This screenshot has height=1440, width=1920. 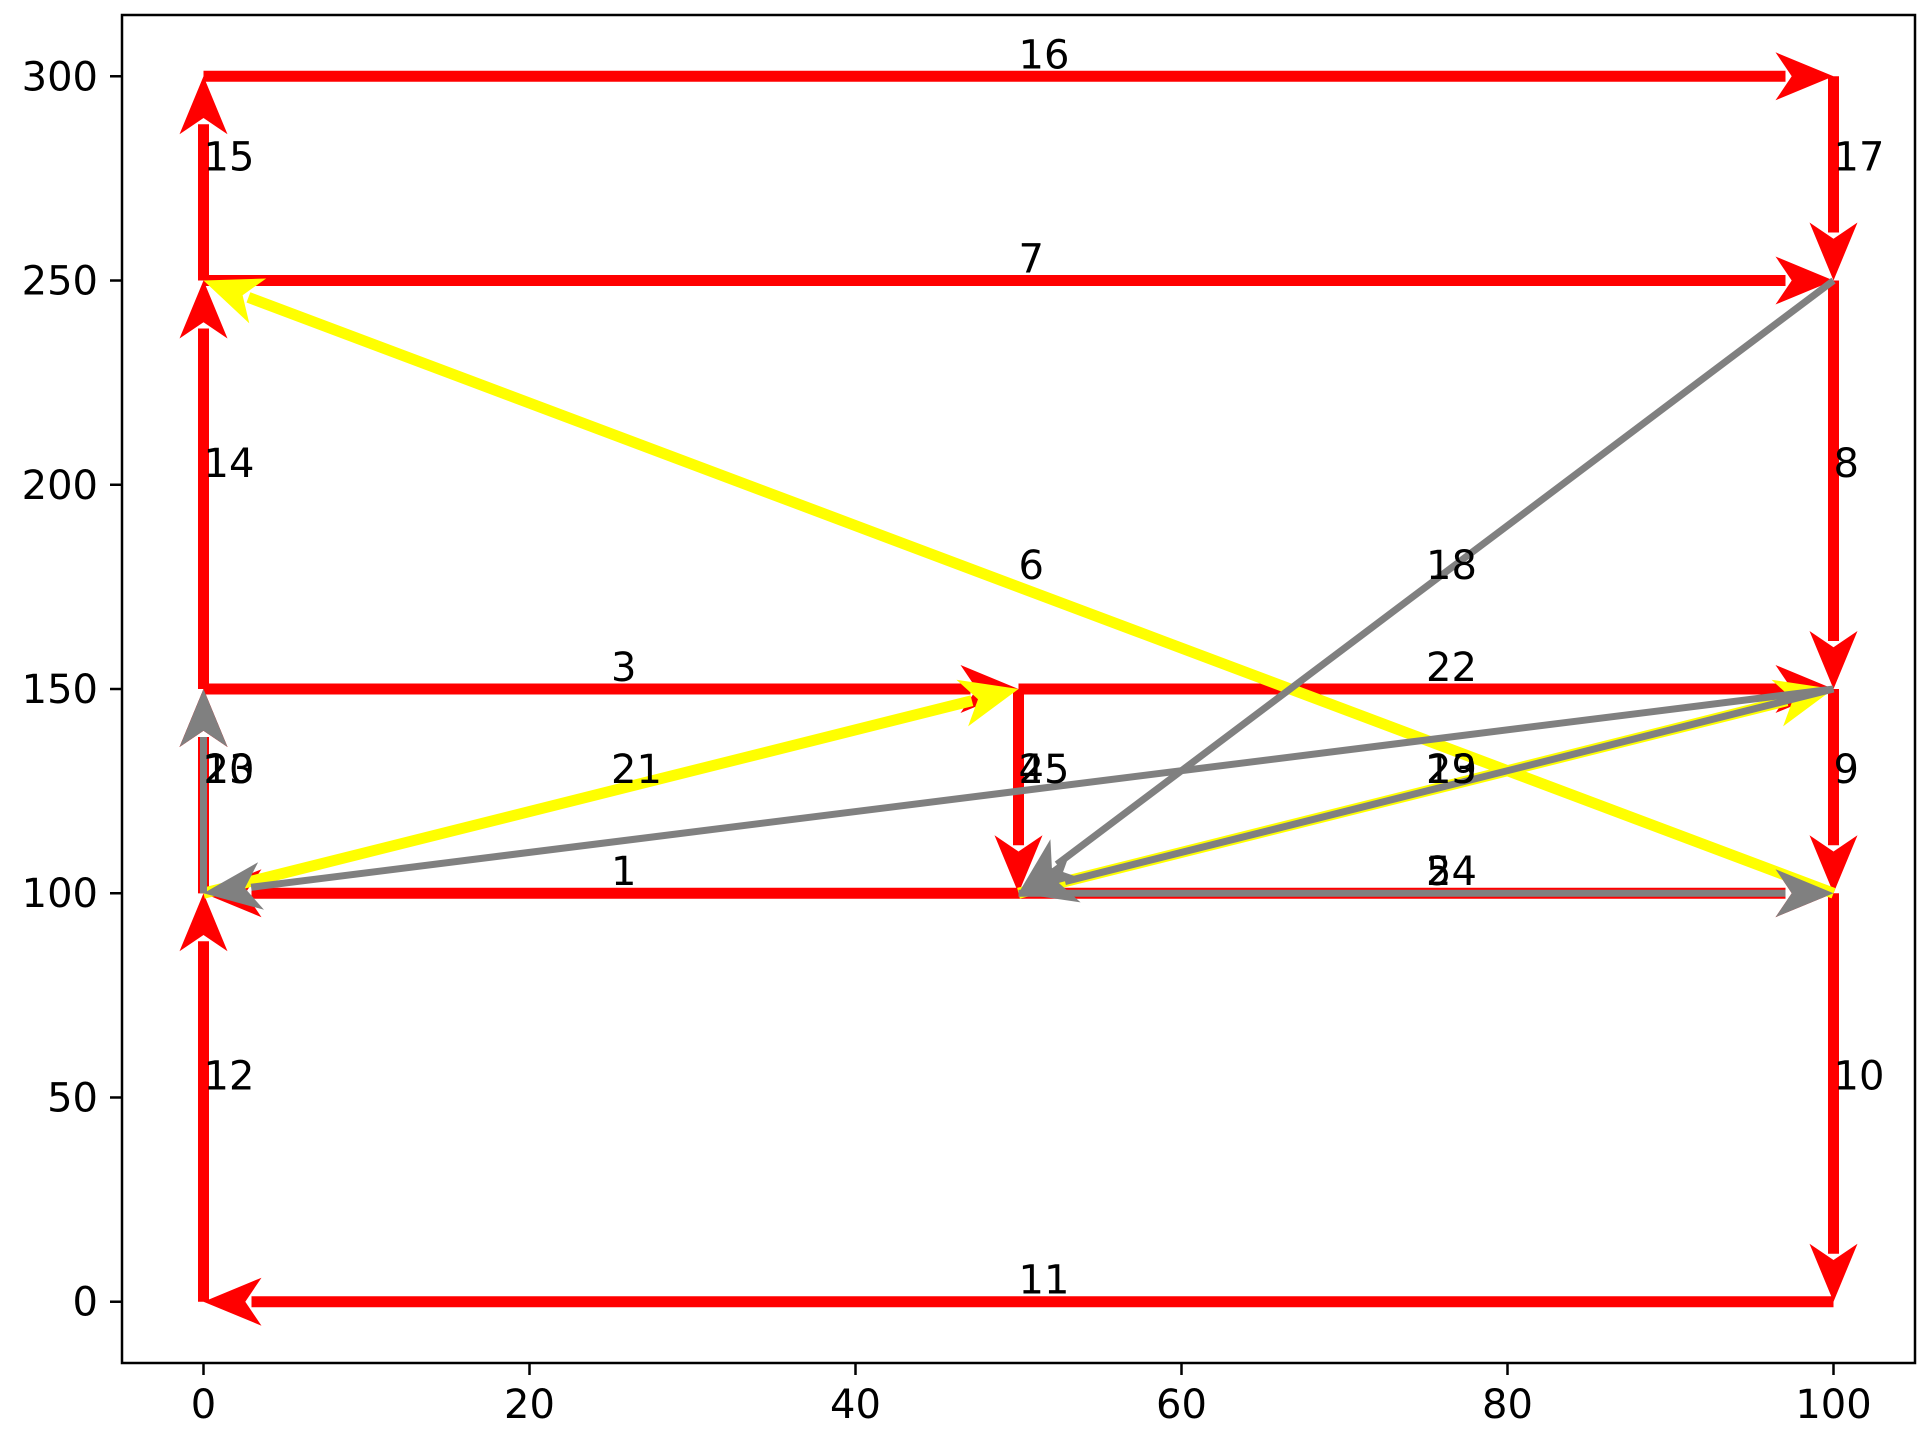 I want to click on edge-label: 25, so click(x=1044, y=770).